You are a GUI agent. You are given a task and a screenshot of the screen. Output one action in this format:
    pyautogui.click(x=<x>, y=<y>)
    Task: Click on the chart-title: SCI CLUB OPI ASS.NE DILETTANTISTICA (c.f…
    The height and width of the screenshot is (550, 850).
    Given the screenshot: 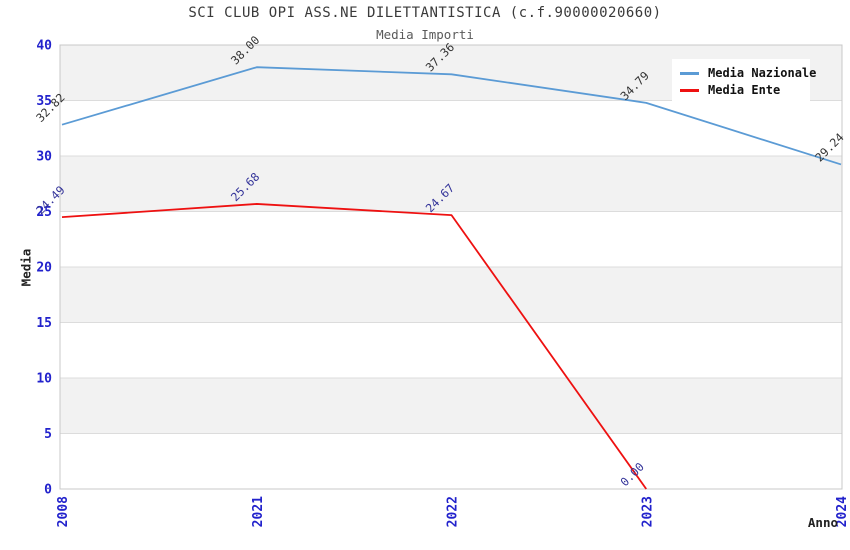 What is the action you would take?
    pyautogui.click(x=425, y=13)
    